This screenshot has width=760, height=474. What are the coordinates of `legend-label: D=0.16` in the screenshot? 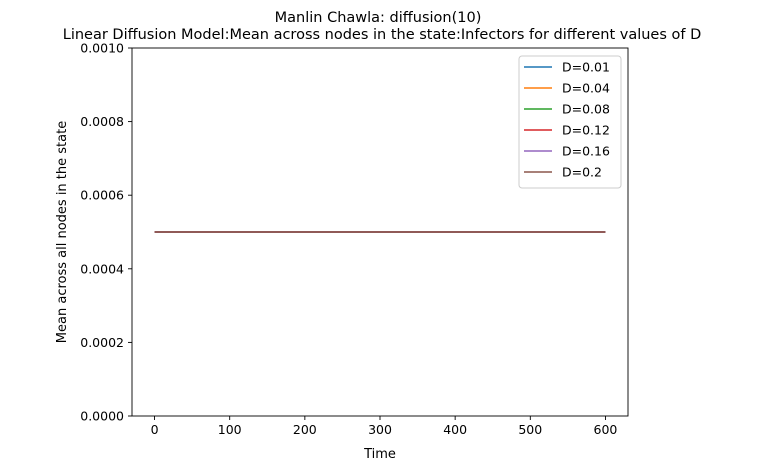 It's located at (586, 151).